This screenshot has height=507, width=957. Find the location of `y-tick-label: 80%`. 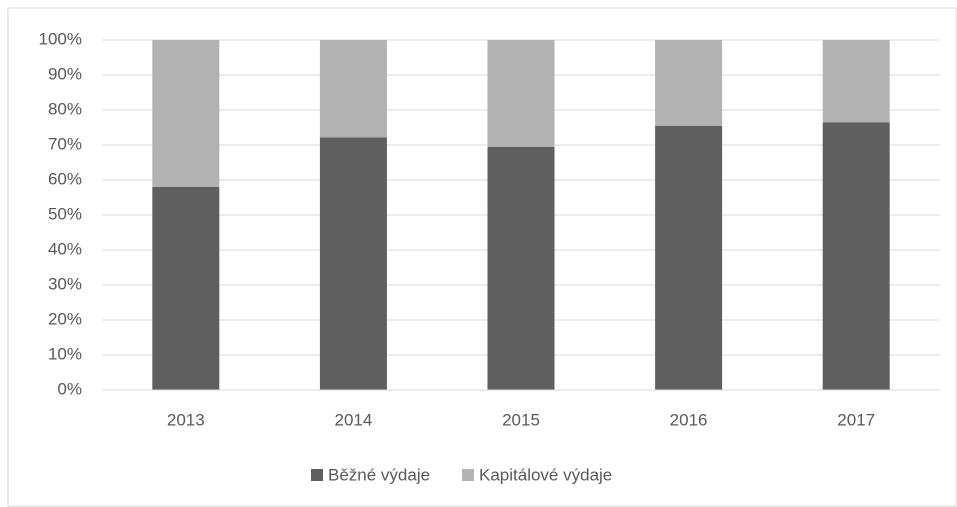

y-tick-label: 80% is located at coordinates (65, 108).